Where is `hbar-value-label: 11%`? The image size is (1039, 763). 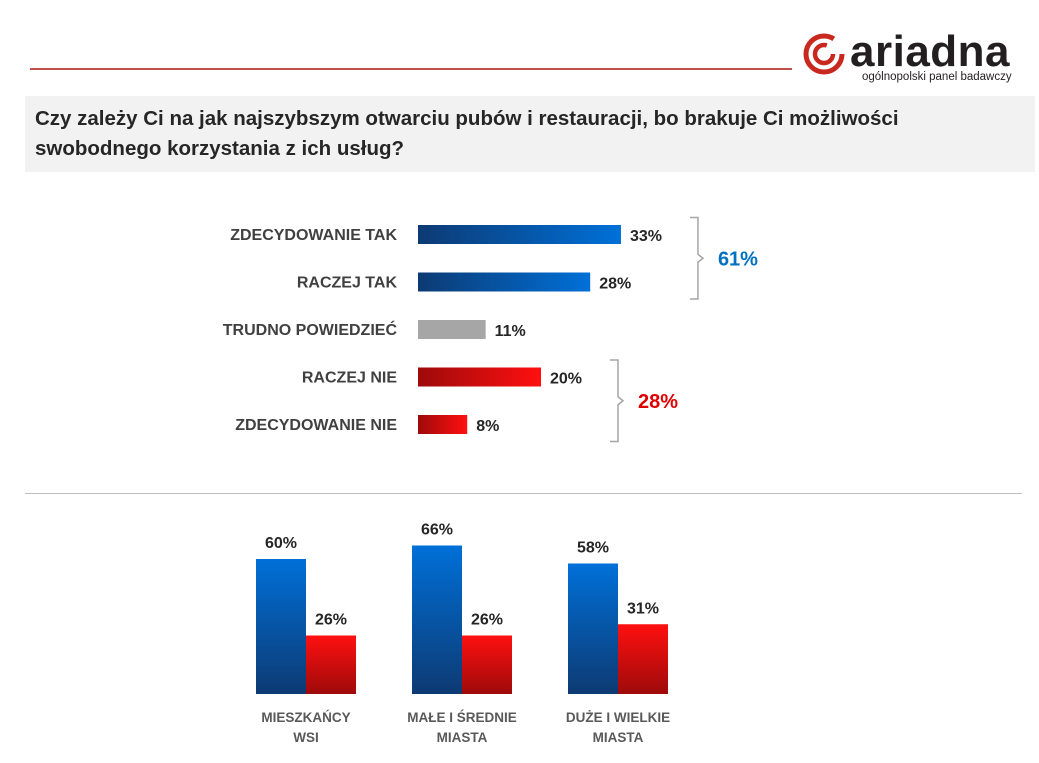
hbar-value-label: 11% is located at coordinates (510, 331).